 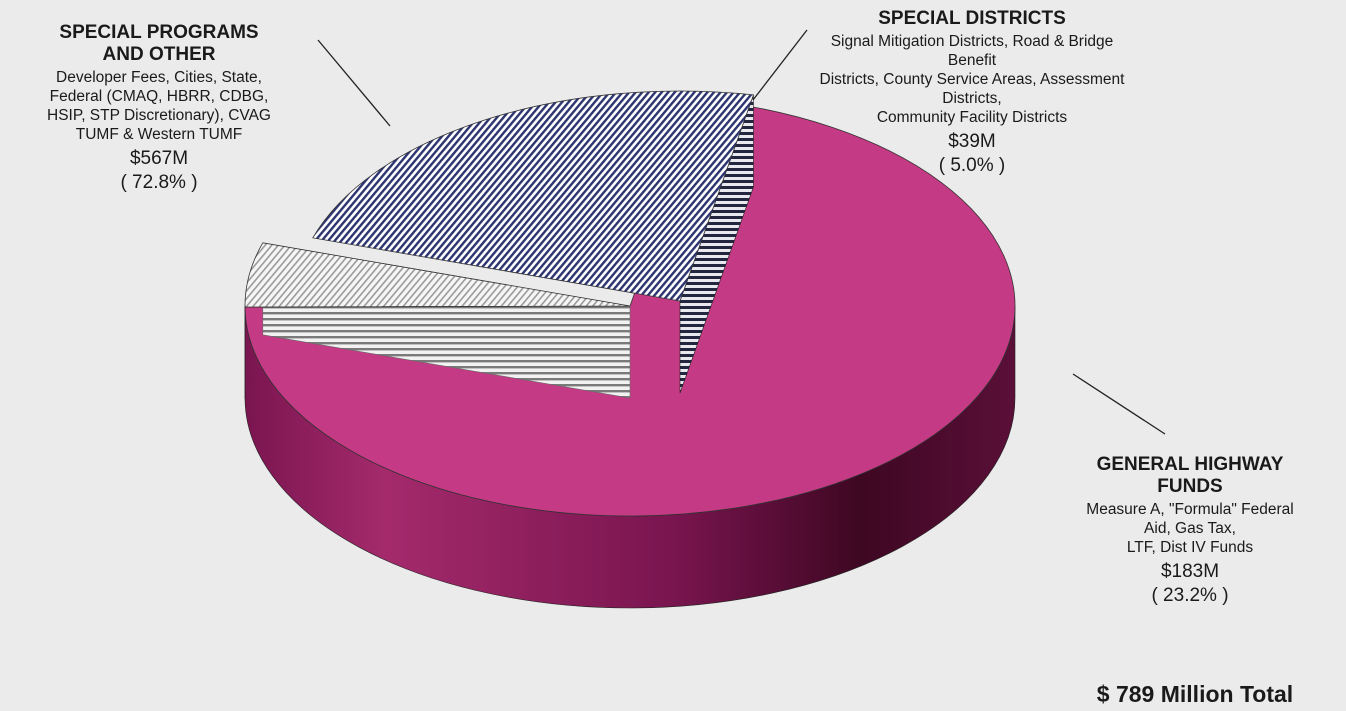 I want to click on slice-description-line: TUMF & Western TUMF, so click(x=159, y=134).